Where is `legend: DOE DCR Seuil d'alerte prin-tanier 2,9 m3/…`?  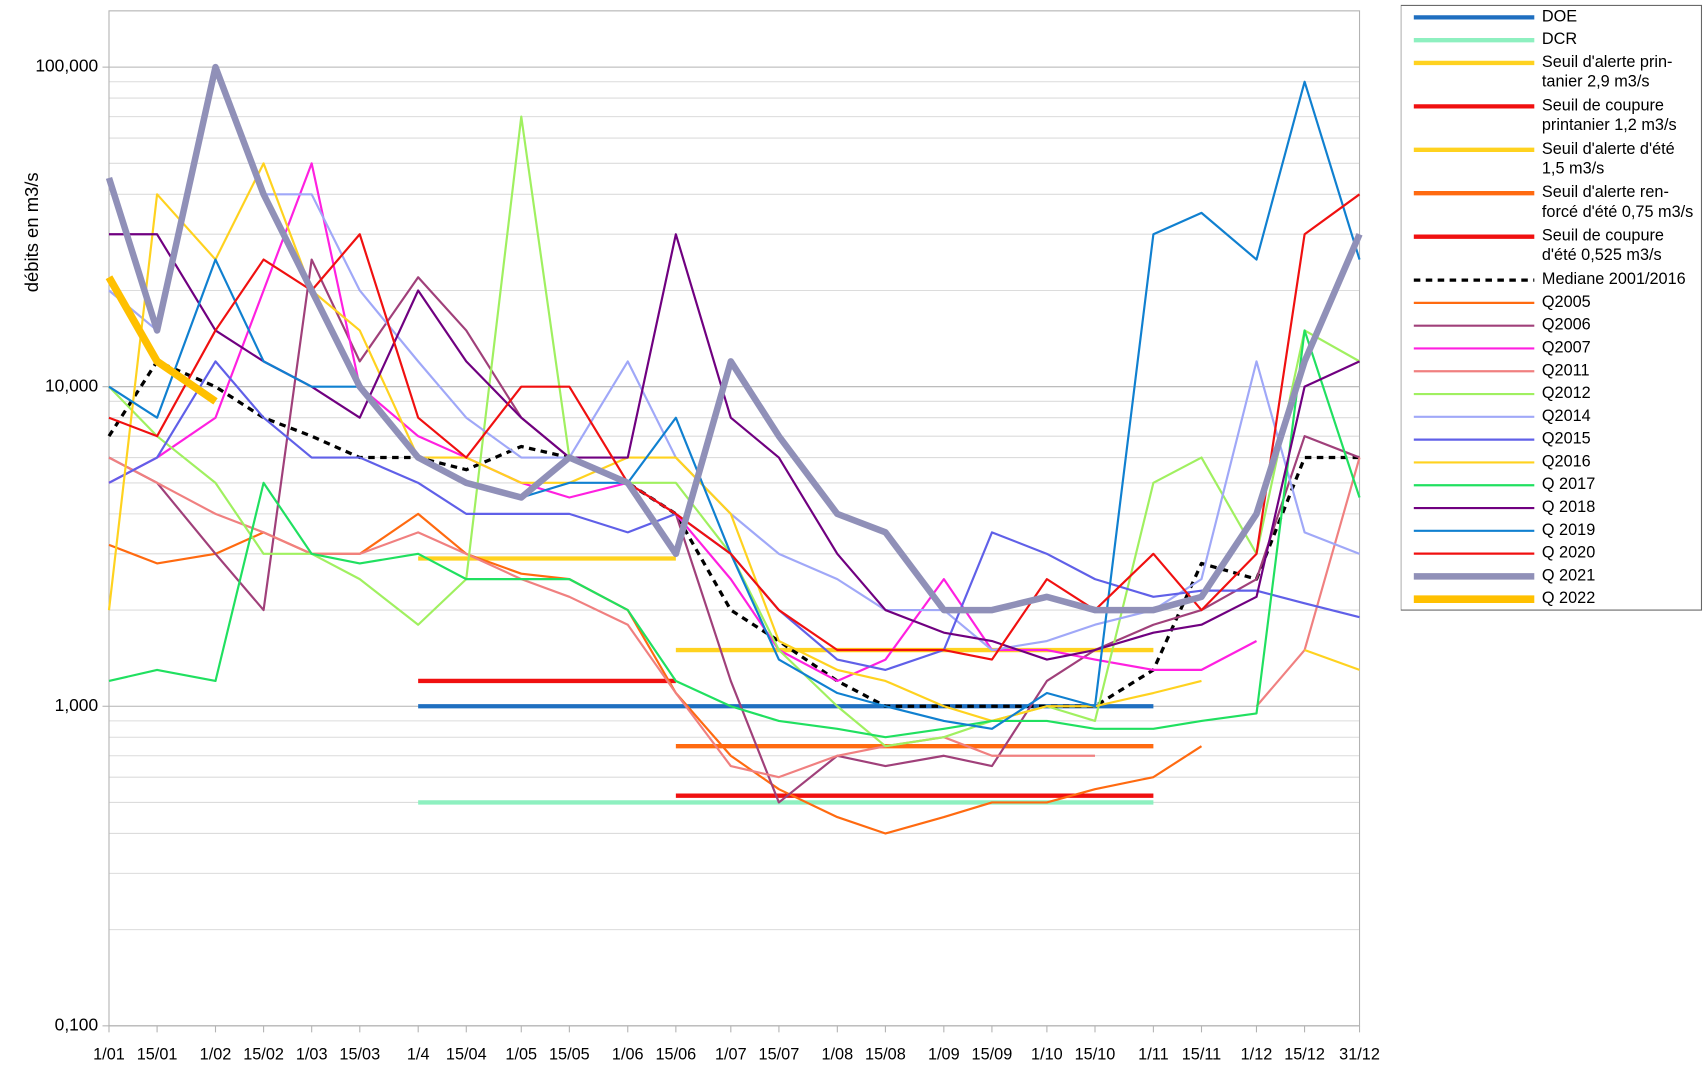 legend: DOE DCR Seuil d'alerte prin-tanier 2,9 m3/… is located at coordinates (1551, 307).